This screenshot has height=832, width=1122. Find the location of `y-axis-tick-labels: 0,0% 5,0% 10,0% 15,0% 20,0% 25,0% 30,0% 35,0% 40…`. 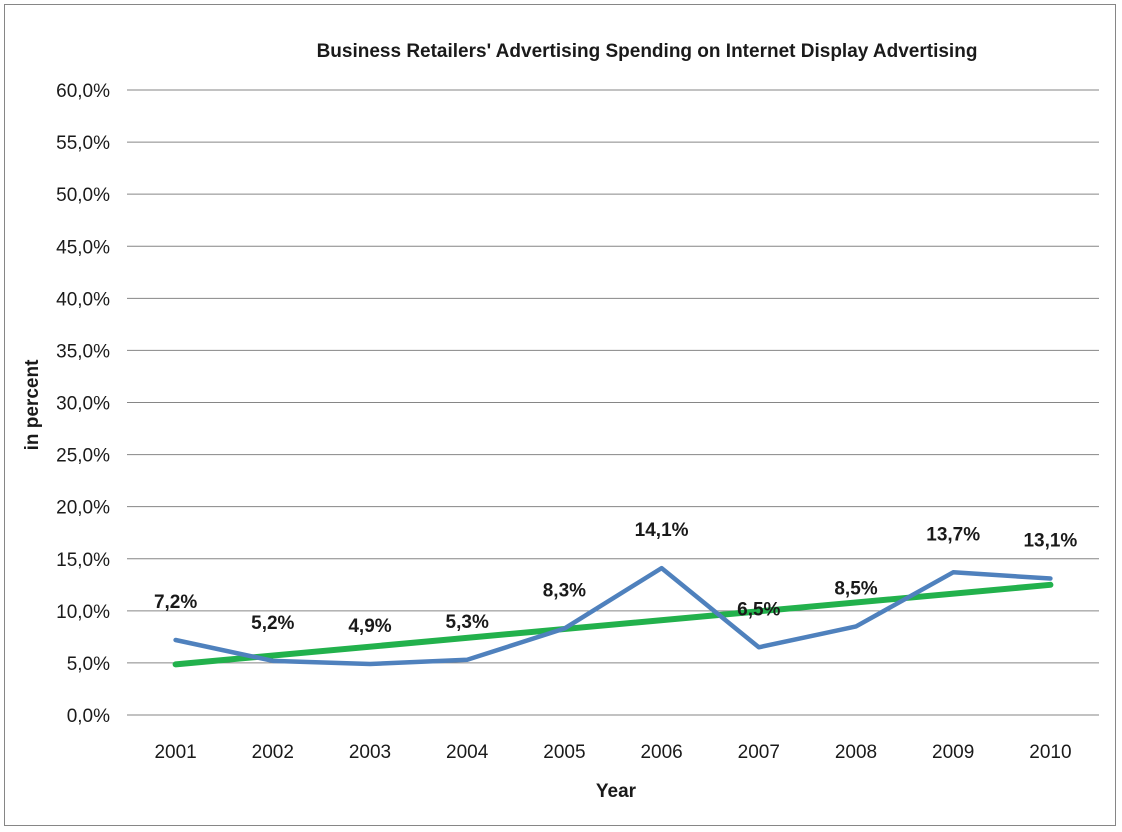

y-axis-tick-labels: 0,0% 5,0% 10,0% 15,0% 20,0% 25,0% 30,0% 35,0% 40… is located at coordinates (83, 404).